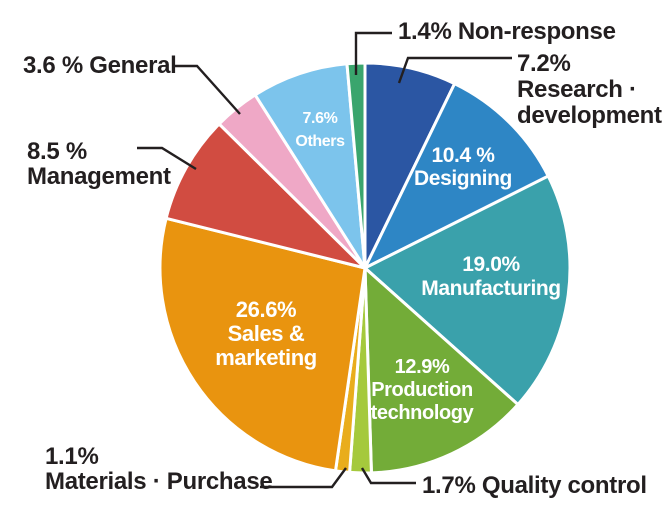 Image resolution: width=670 pixels, height=520 pixels. I want to click on pie-slice-others, so click(310, 166).